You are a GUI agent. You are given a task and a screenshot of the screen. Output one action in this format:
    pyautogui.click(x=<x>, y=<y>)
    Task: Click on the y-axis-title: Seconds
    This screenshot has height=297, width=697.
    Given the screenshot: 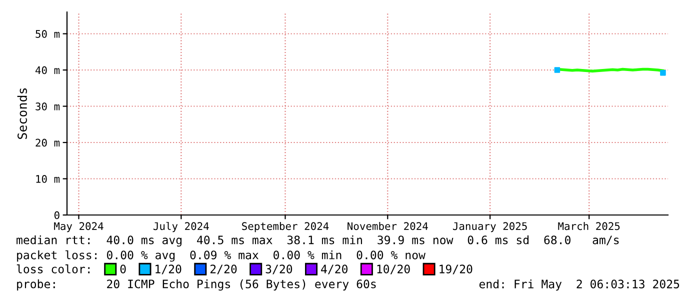 What is the action you would take?
    pyautogui.click(x=22, y=113)
    